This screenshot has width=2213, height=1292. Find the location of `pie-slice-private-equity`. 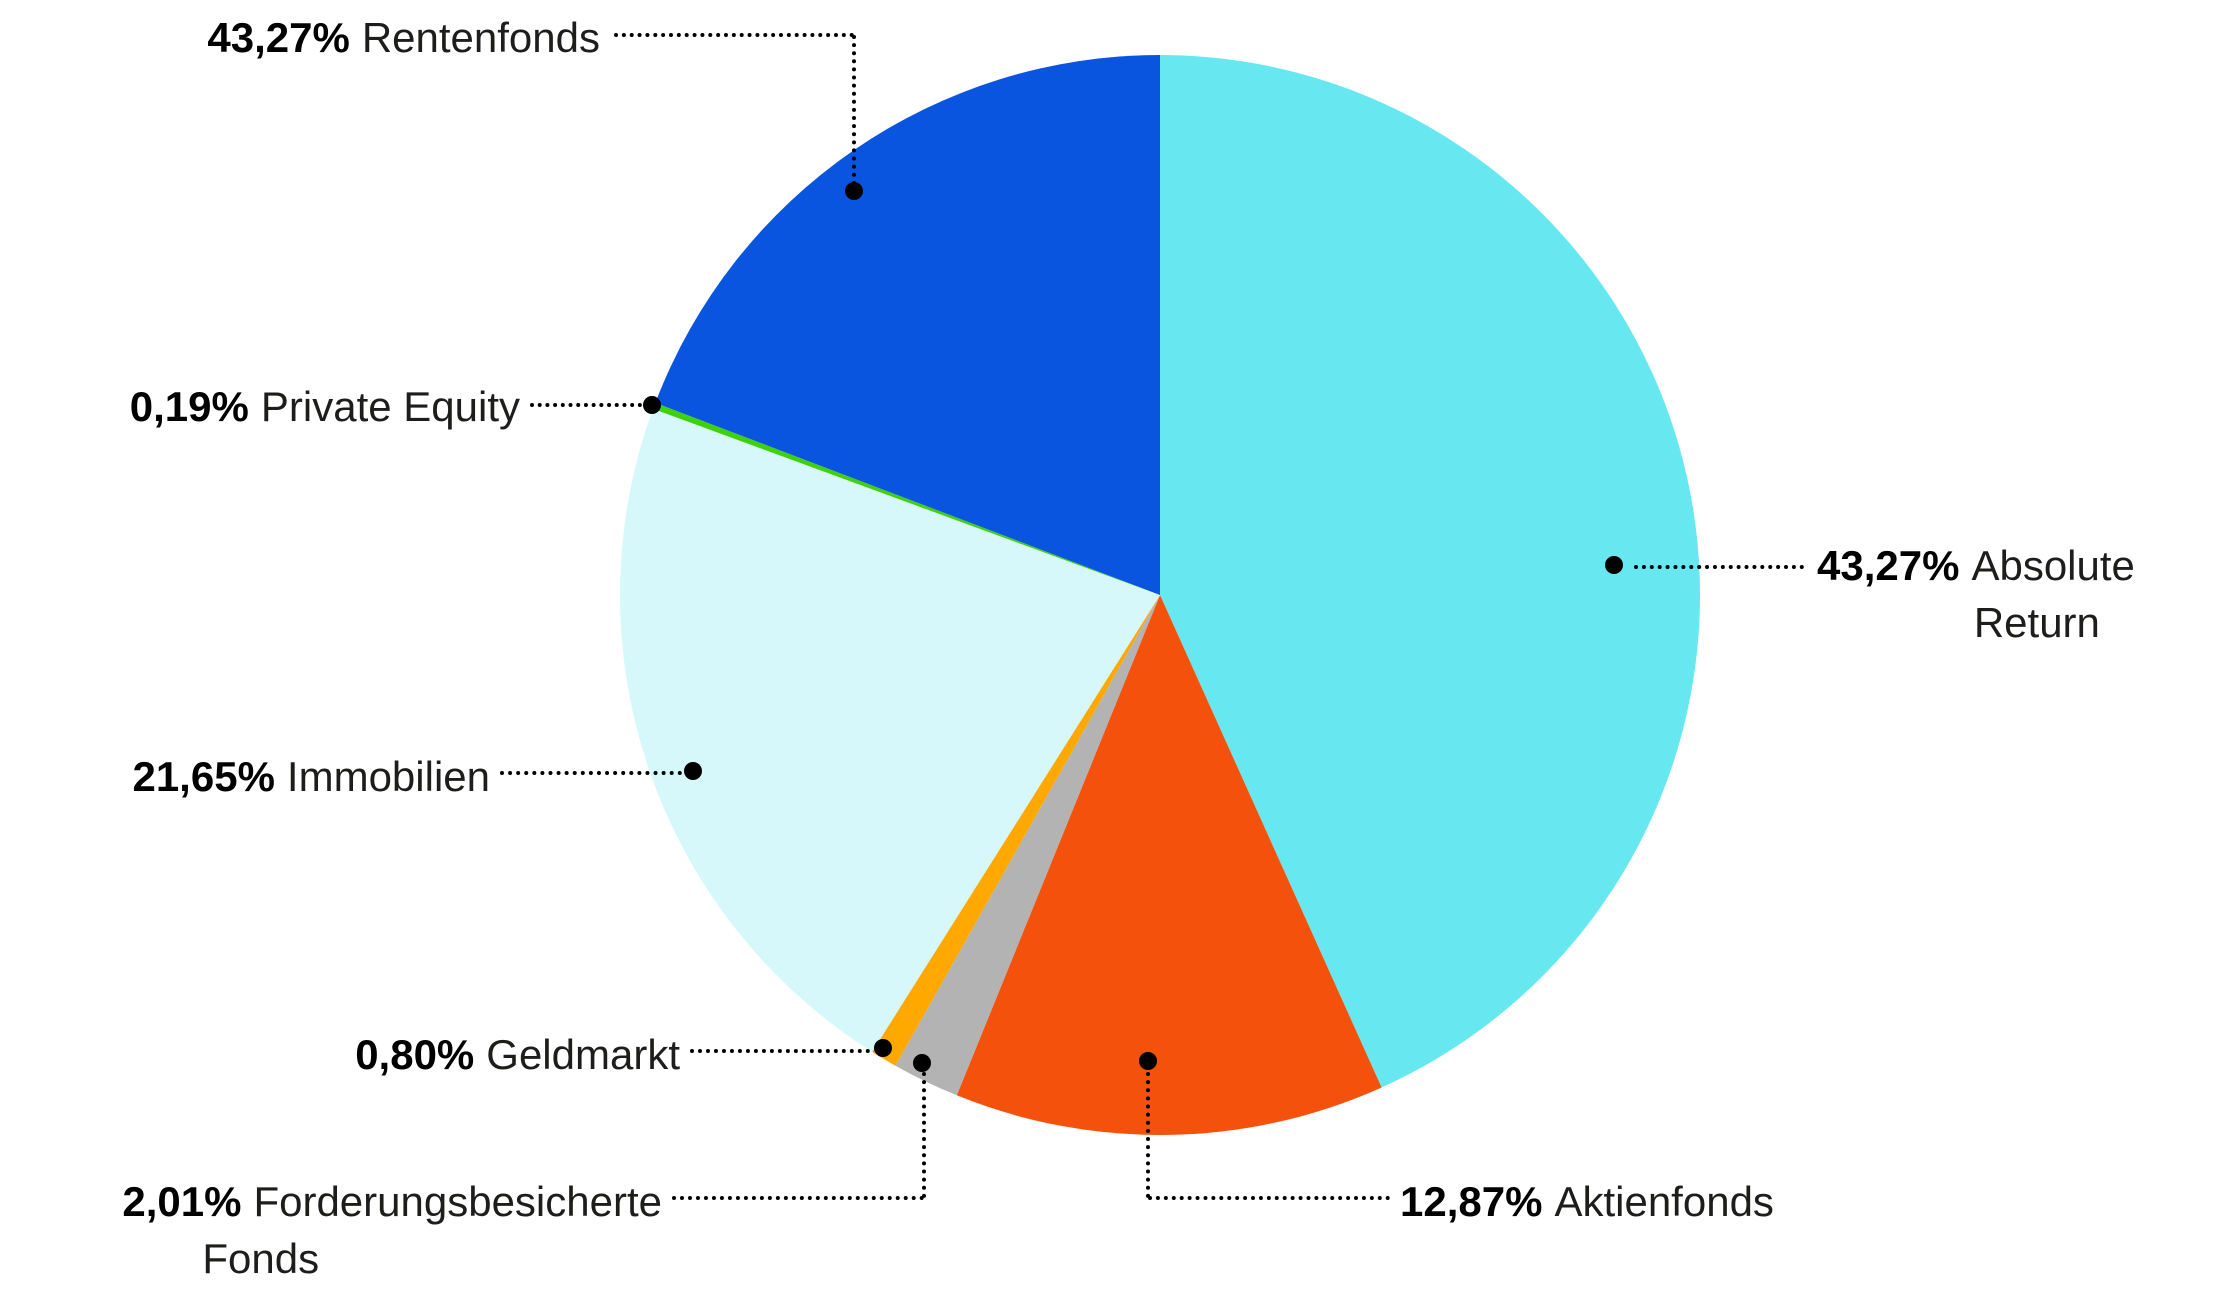

pie-slice-private-equity is located at coordinates (906, 498).